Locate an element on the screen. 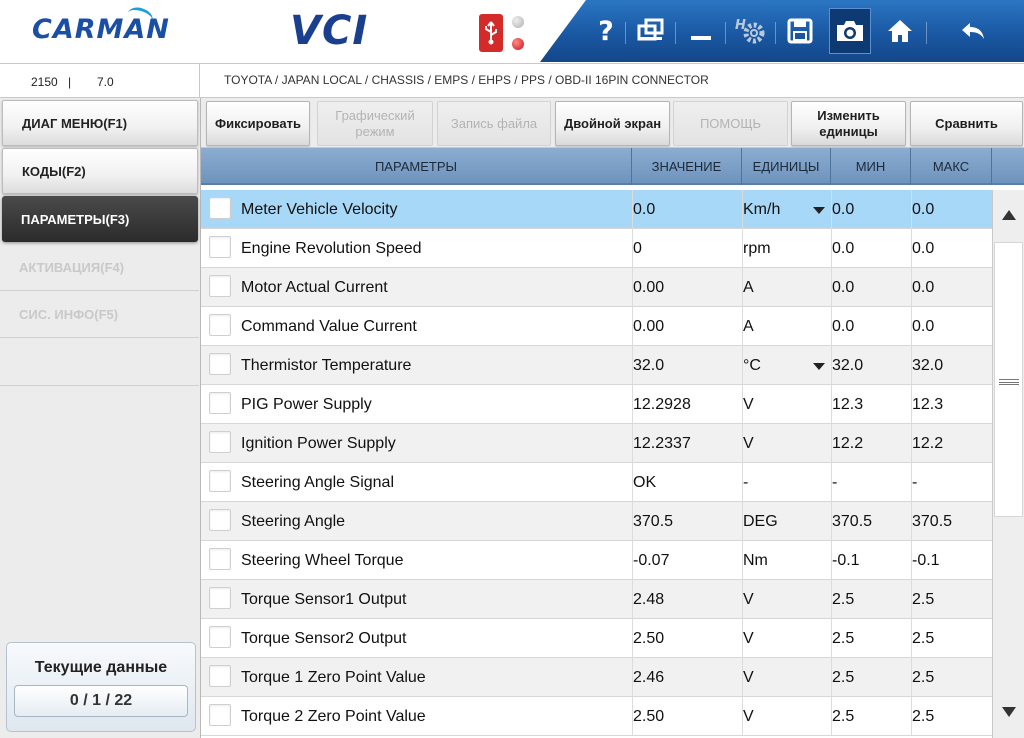 The image size is (1024, 738). screenshot-button is located at coordinates (850, 31).